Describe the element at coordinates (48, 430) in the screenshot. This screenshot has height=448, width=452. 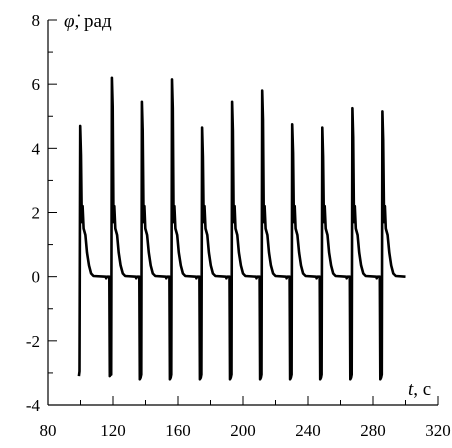
I see `x-tick-label: 80` at that location.